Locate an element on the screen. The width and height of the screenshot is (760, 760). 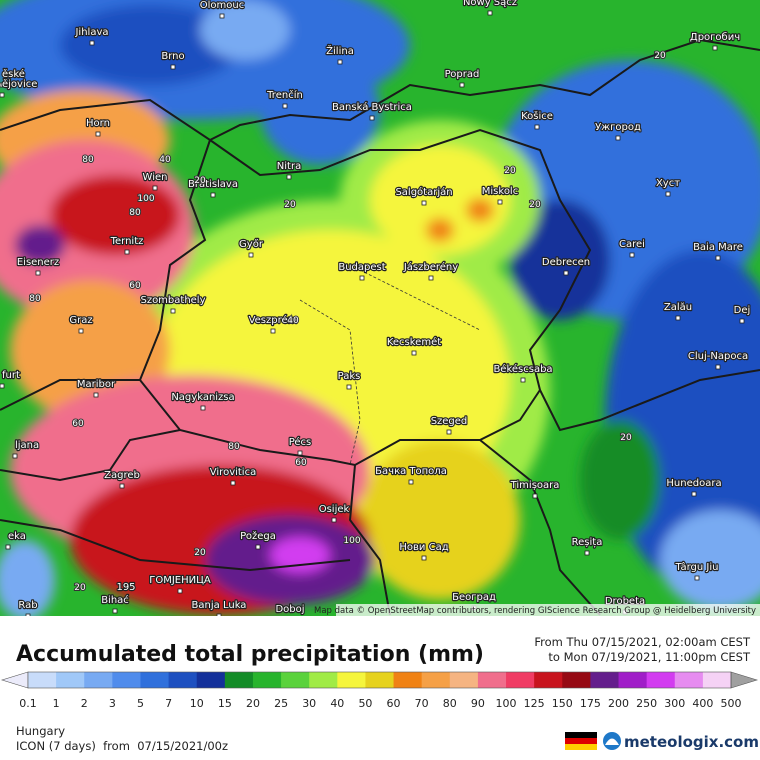
city-label: Békéscsaba is located at coordinates (522, 369).